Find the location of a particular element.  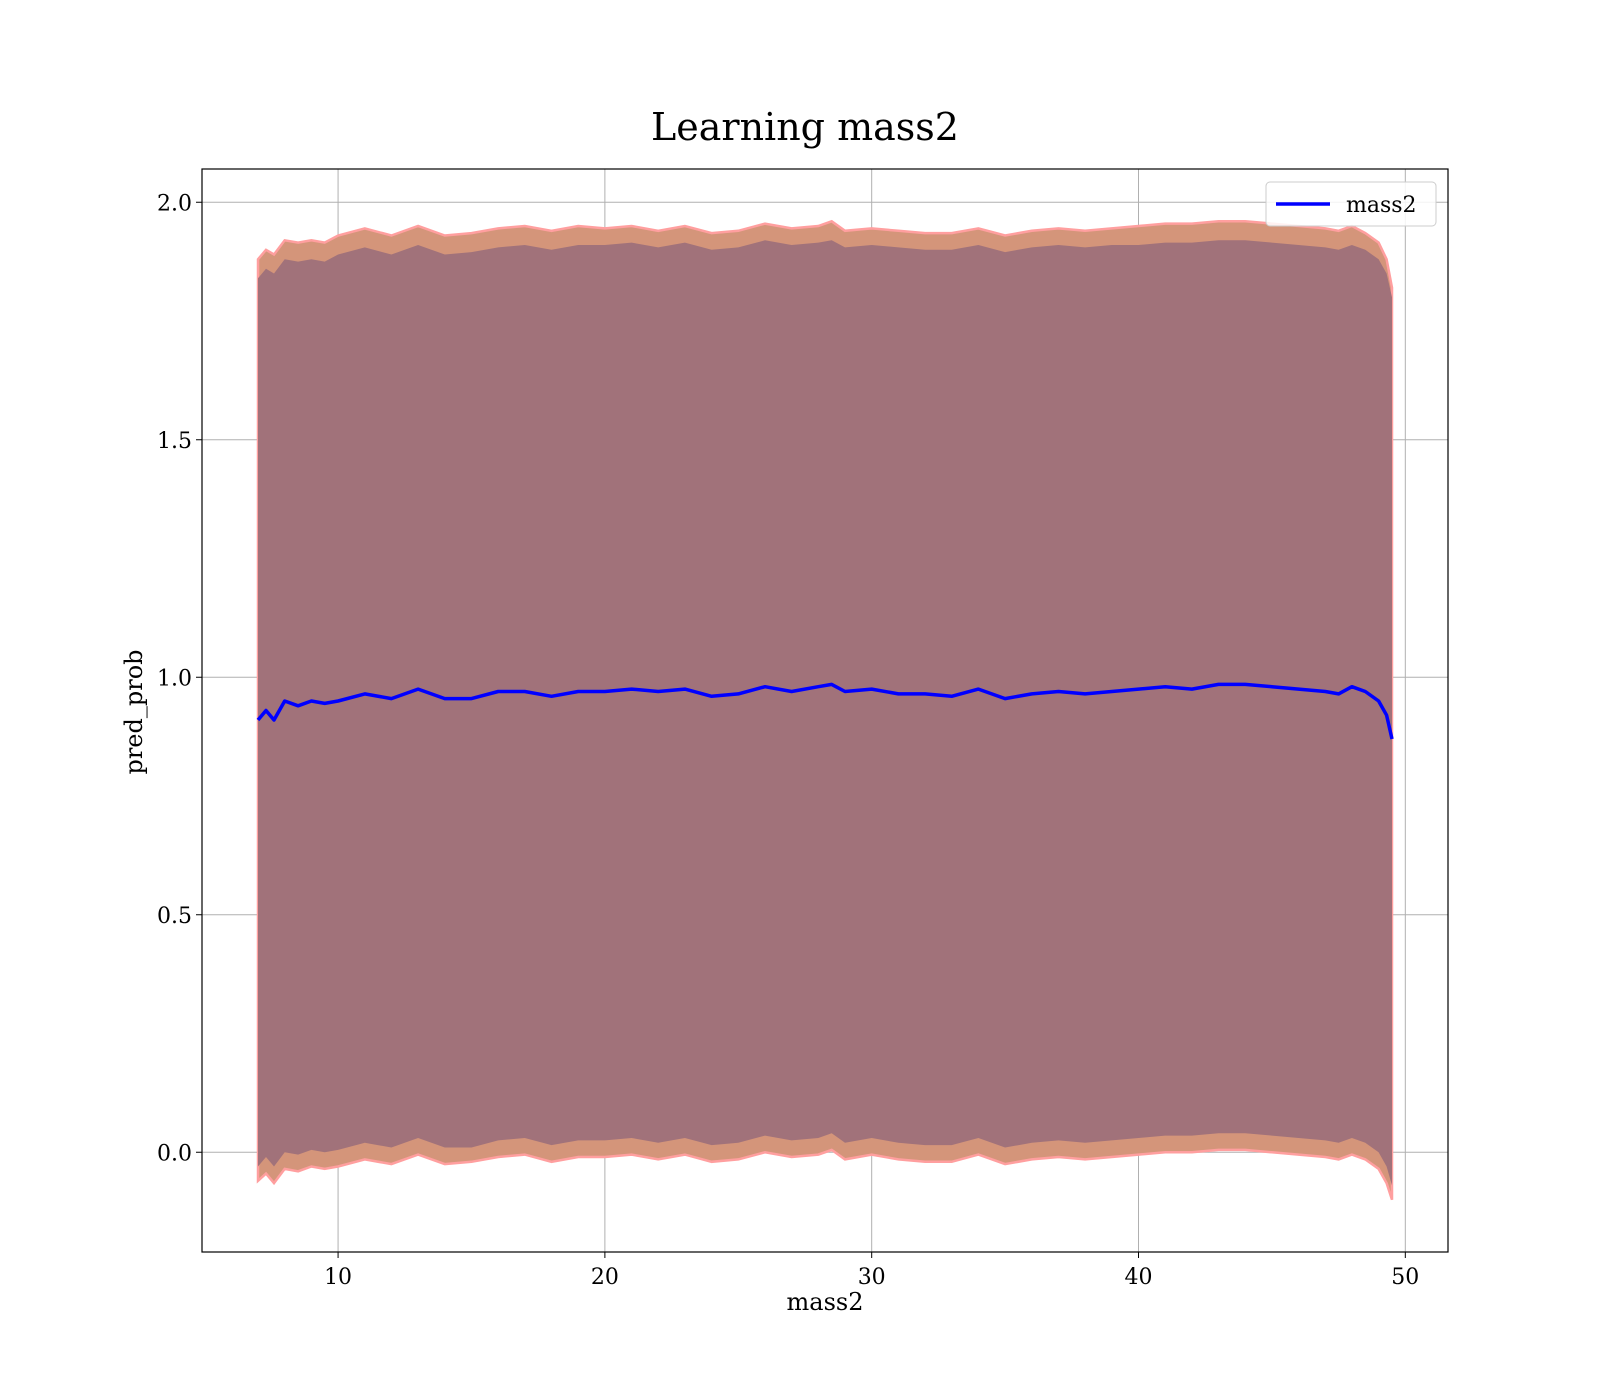

x-tick-label: 20 is located at coordinates (605, 1277).